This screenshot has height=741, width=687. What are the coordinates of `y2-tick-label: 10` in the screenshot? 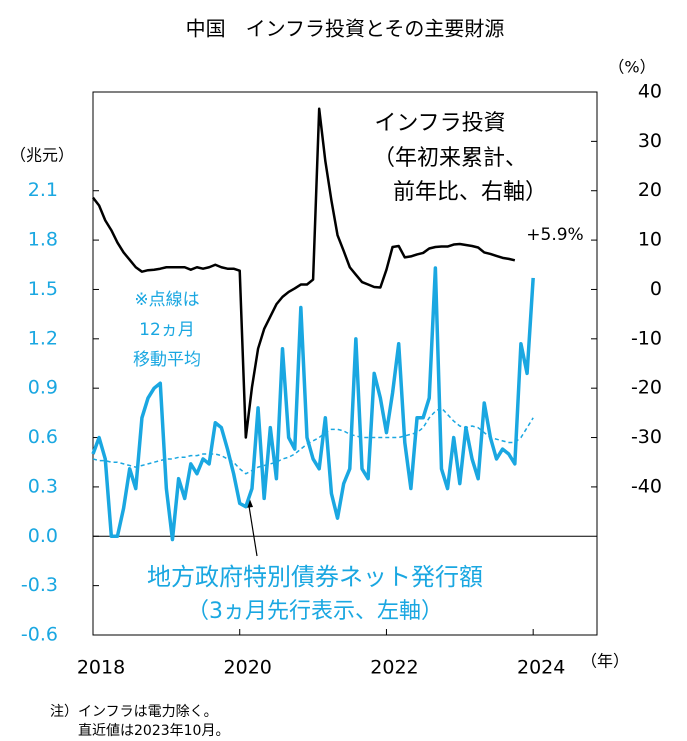 It's located at (650, 240).